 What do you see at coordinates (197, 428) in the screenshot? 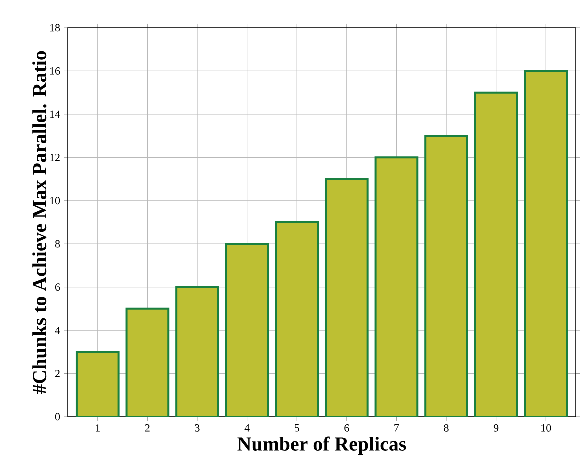
I see `x-tick-label: 3` at bounding box center [197, 428].